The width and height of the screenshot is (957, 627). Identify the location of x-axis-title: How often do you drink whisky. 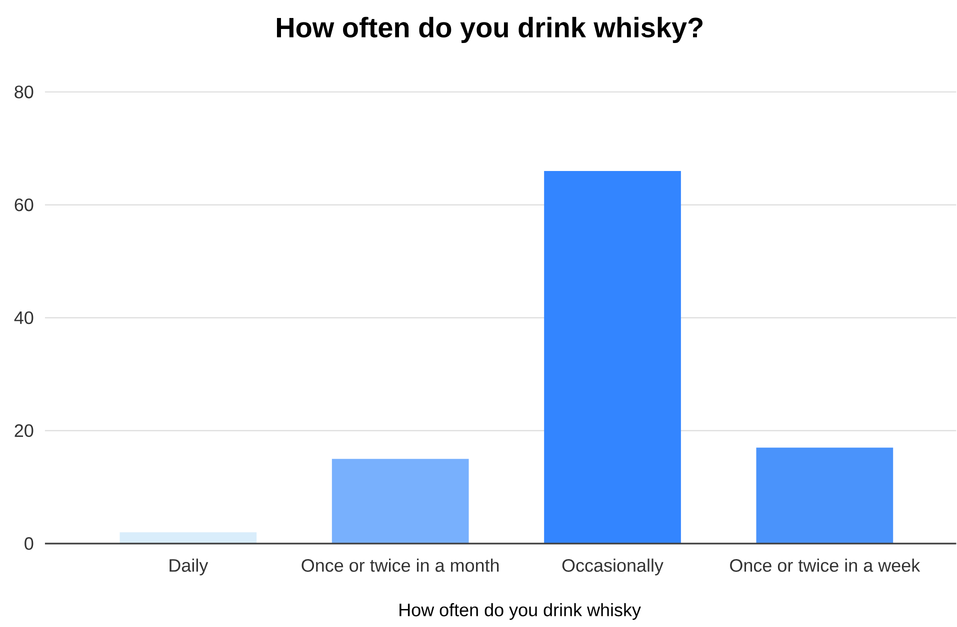
(520, 611).